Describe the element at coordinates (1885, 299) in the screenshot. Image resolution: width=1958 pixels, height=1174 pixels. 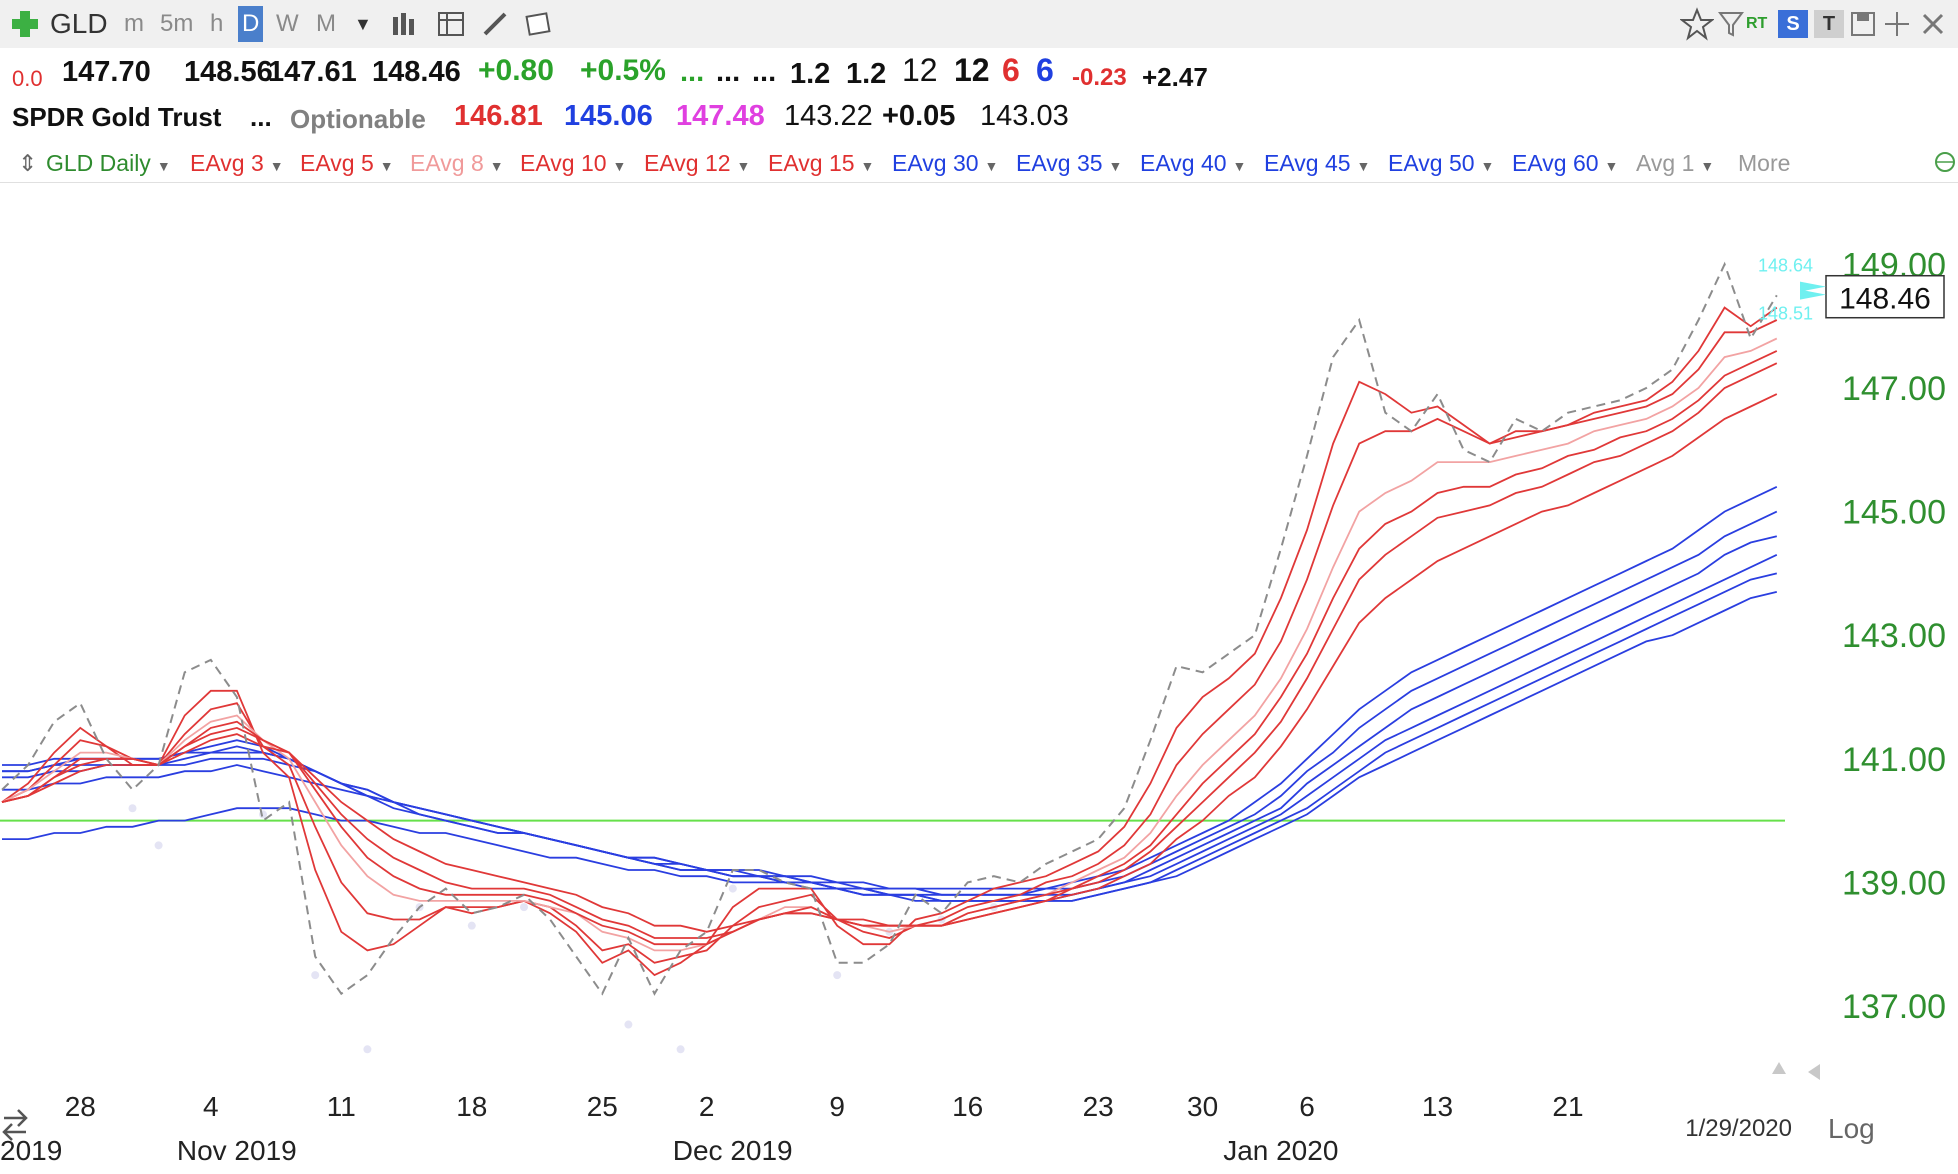
I see `last-price-label: 148.46` at that location.